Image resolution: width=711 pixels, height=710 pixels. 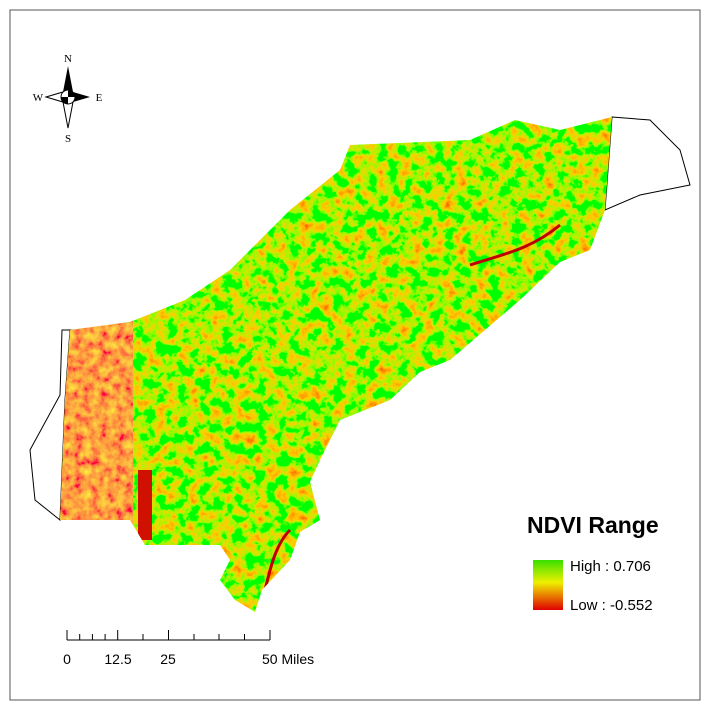 I want to click on north-label: N, so click(x=68, y=59).